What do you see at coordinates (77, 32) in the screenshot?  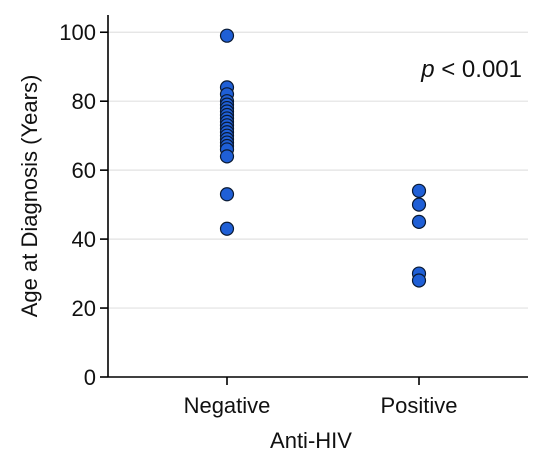 I see `y-tick-label: 100` at bounding box center [77, 32].